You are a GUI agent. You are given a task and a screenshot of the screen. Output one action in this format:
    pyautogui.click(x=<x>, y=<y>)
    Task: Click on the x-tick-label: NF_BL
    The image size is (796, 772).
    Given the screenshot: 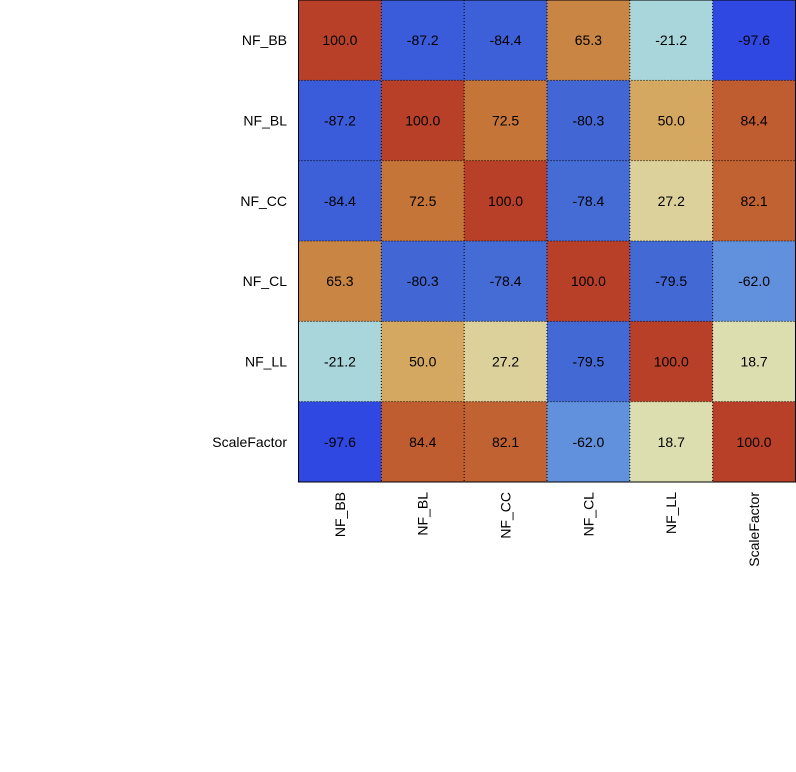 What is the action you would take?
    pyautogui.click(x=423, y=514)
    